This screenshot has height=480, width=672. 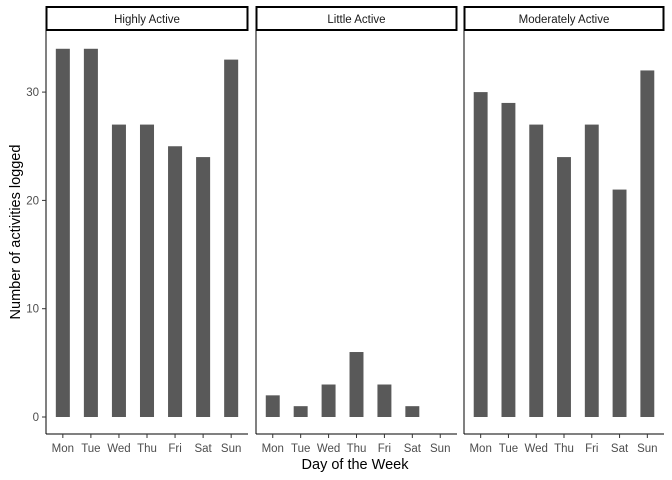 What do you see at coordinates (16, 232) in the screenshot?
I see `y-axis-title: Number of activities logged` at bounding box center [16, 232].